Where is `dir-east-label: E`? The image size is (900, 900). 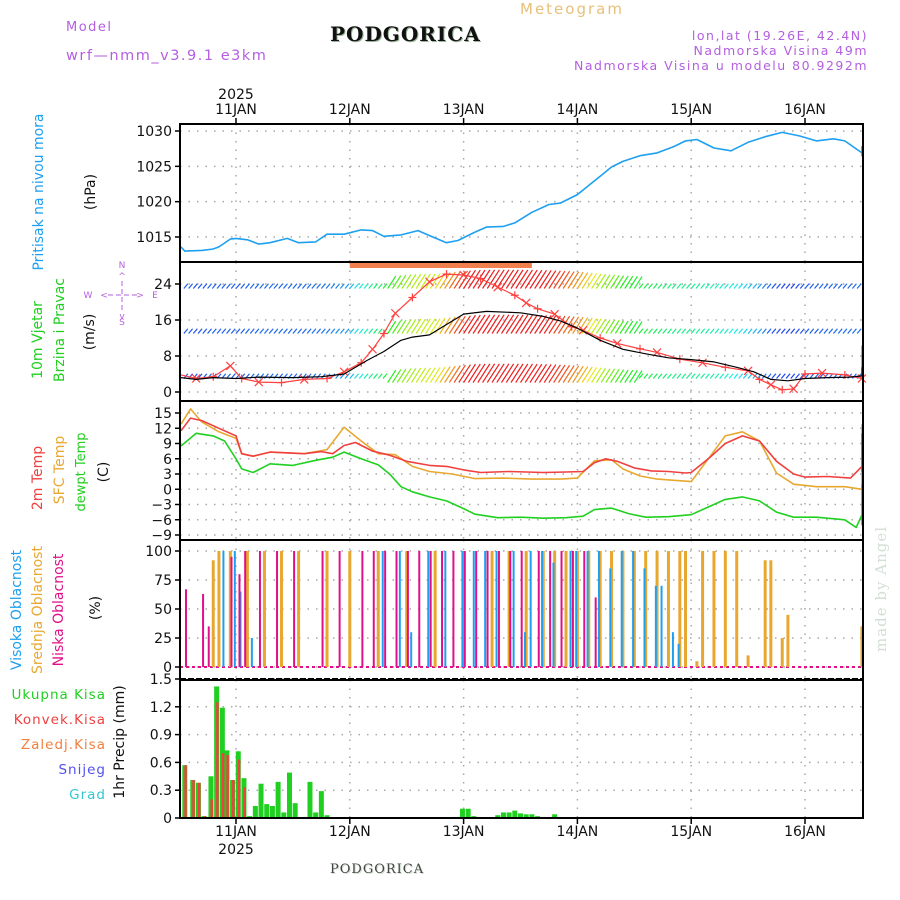 dir-east-label: E is located at coordinates (155, 296).